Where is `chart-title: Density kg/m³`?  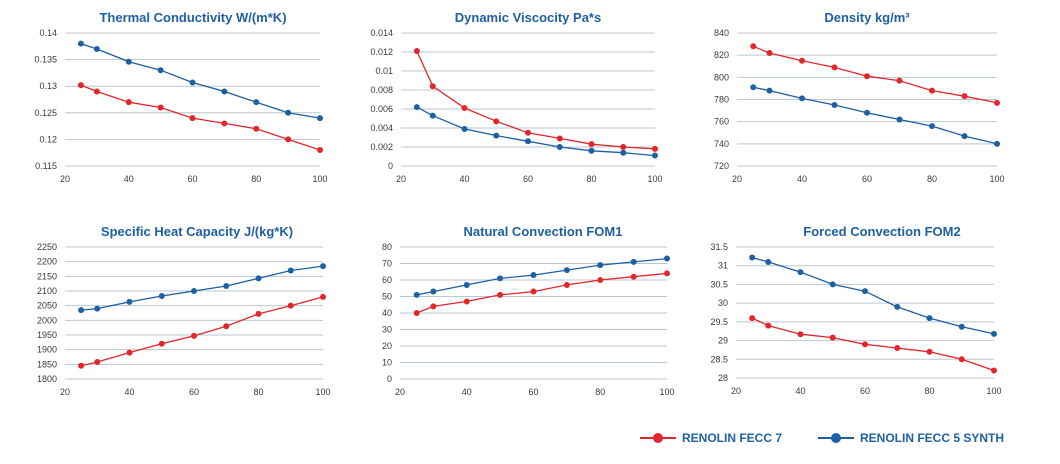 chart-title: Density kg/m³ is located at coordinates (867, 17).